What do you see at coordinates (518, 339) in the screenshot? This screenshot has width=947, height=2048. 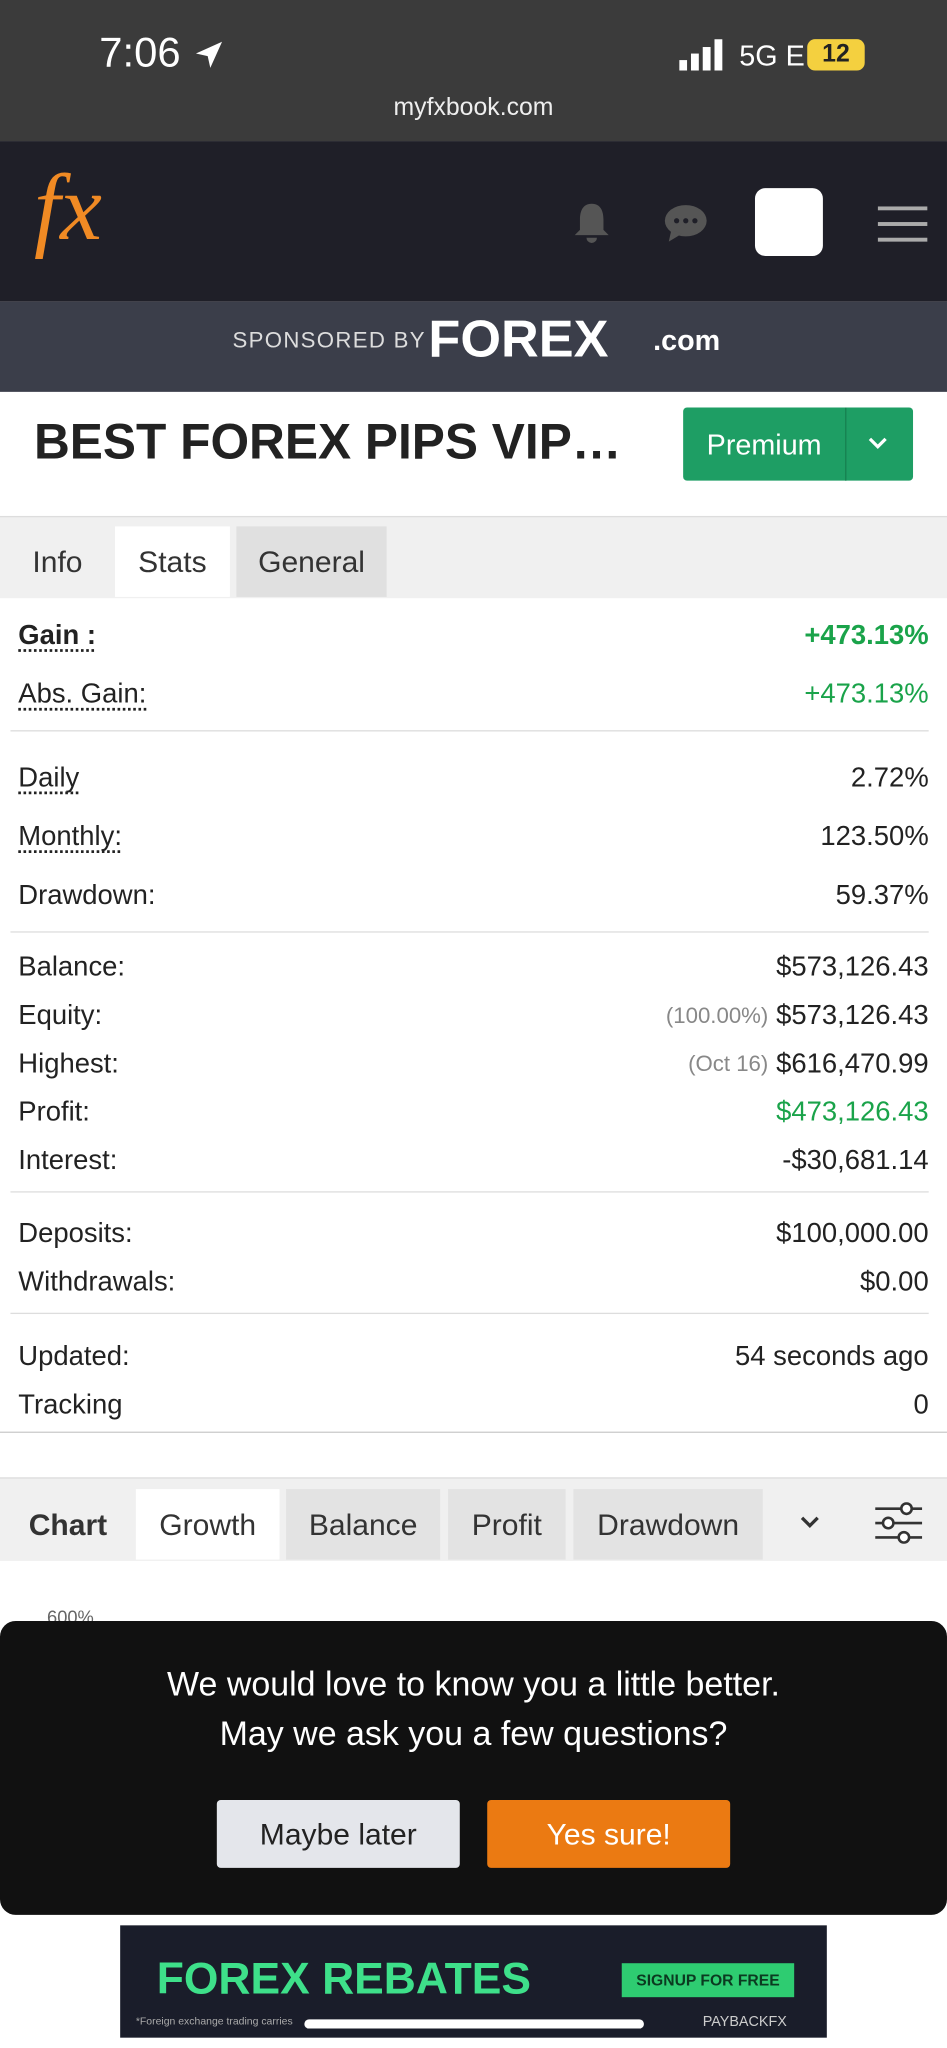 I see `sponsor-brand: FOREX` at bounding box center [518, 339].